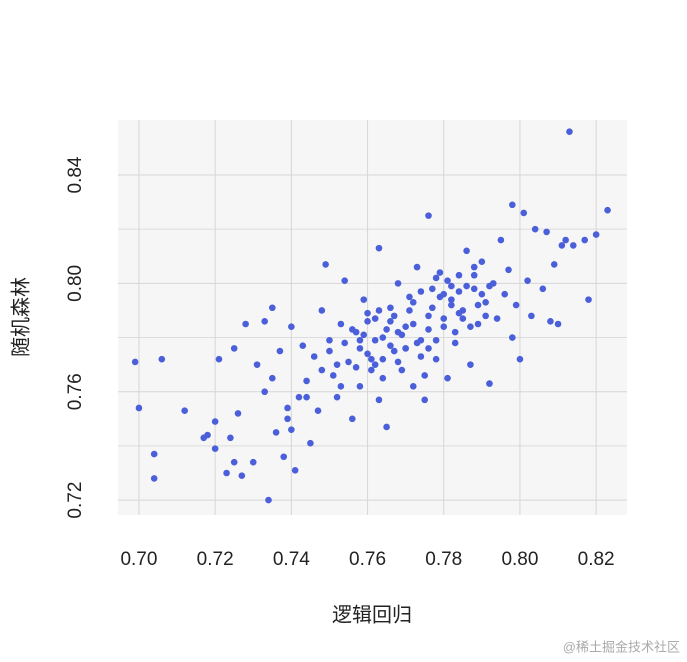 This screenshot has height=662, width=687. Describe the element at coordinates (596, 559) in the screenshot. I see `x-tick-label: 0.82` at that location.